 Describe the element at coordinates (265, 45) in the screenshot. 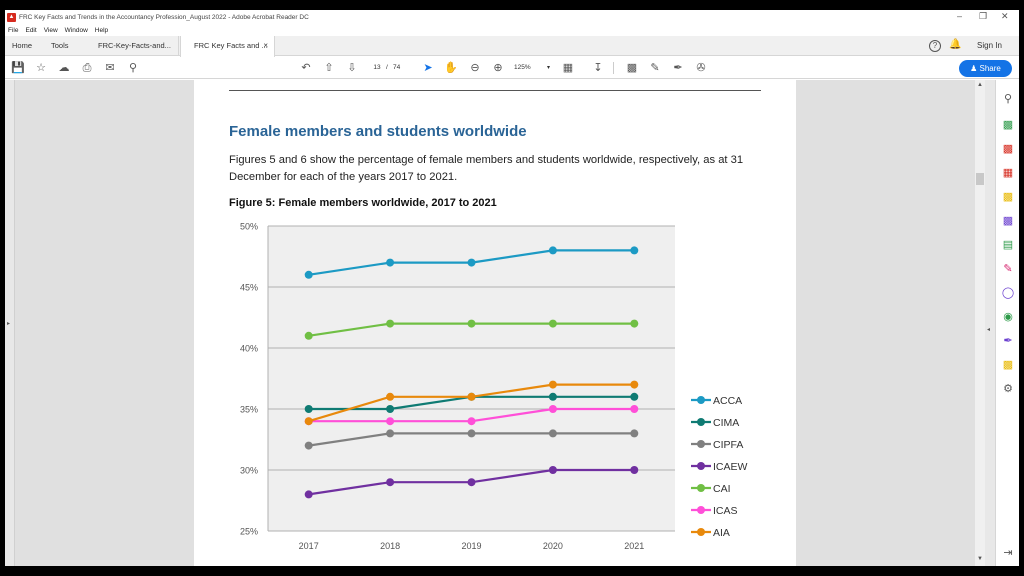

I see `tab-close-icon: ×` at that location.